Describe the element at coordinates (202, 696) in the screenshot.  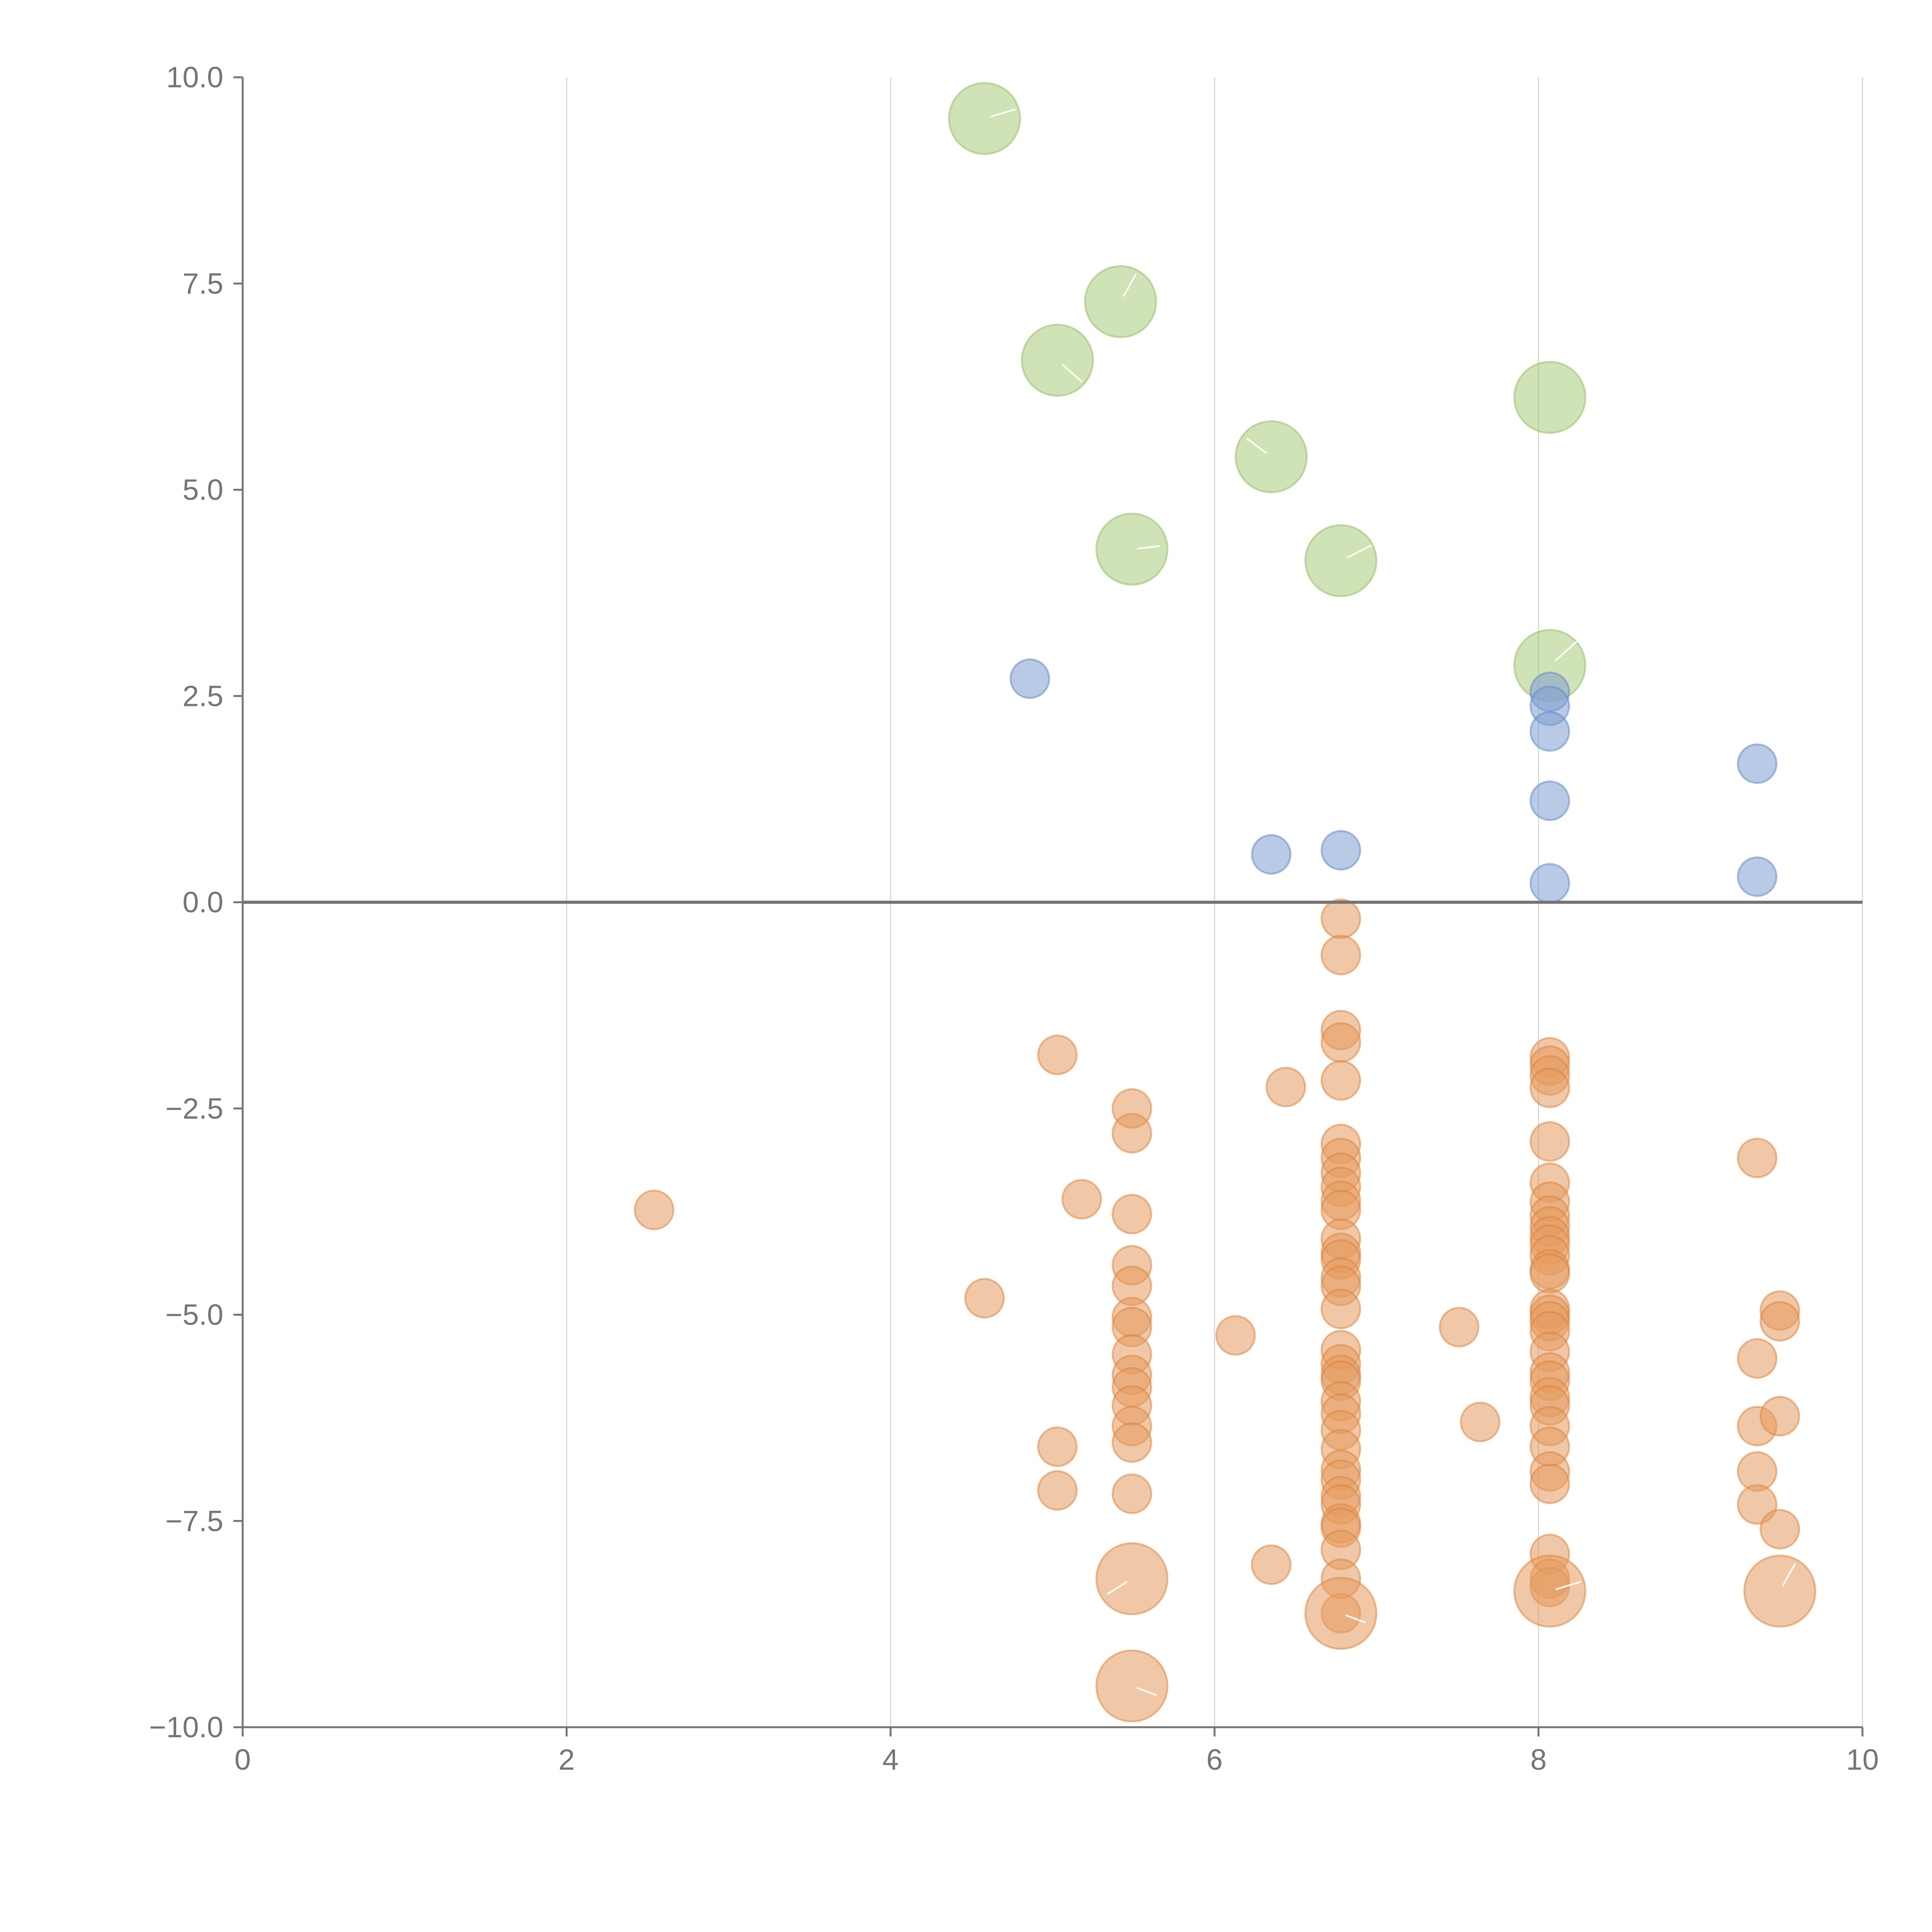
I see `y-tick-label: 2.5` at that location.